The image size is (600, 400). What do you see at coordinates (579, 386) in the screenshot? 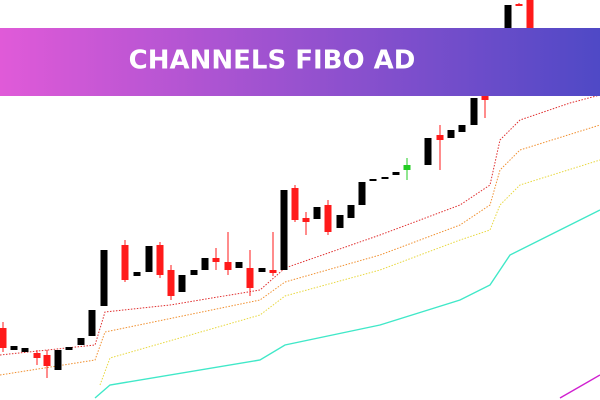
I see `channel-line` at bounding box center [579, 386].